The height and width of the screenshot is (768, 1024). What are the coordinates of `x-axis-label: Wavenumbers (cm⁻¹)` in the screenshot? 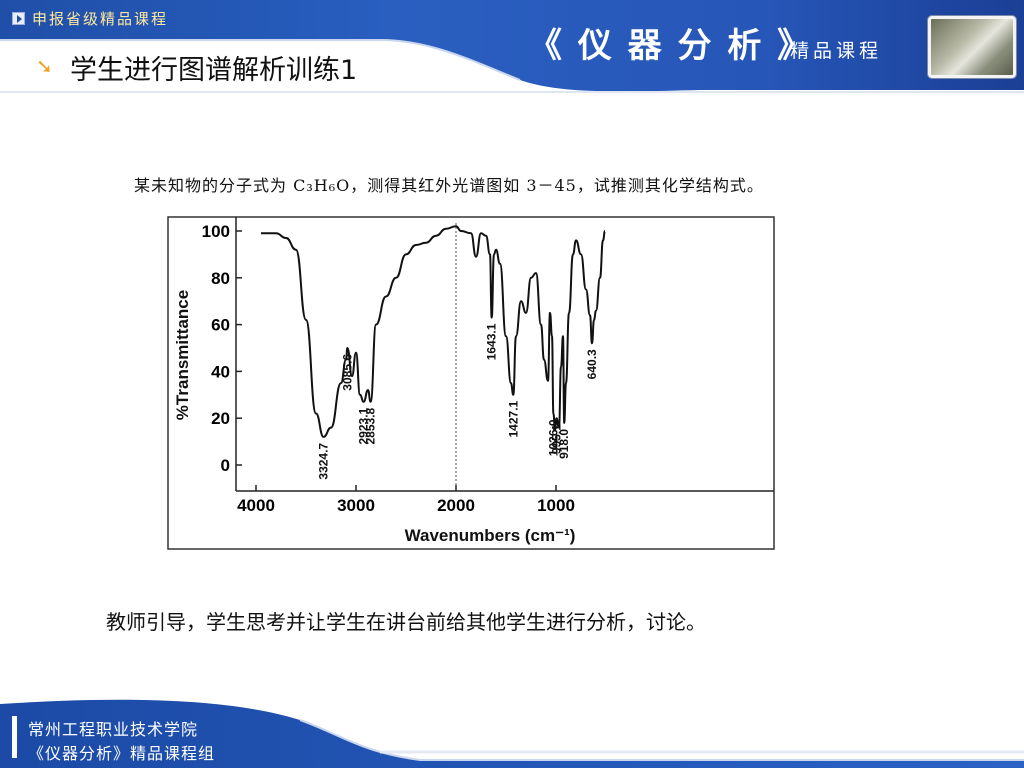 It's located at (490, 535).